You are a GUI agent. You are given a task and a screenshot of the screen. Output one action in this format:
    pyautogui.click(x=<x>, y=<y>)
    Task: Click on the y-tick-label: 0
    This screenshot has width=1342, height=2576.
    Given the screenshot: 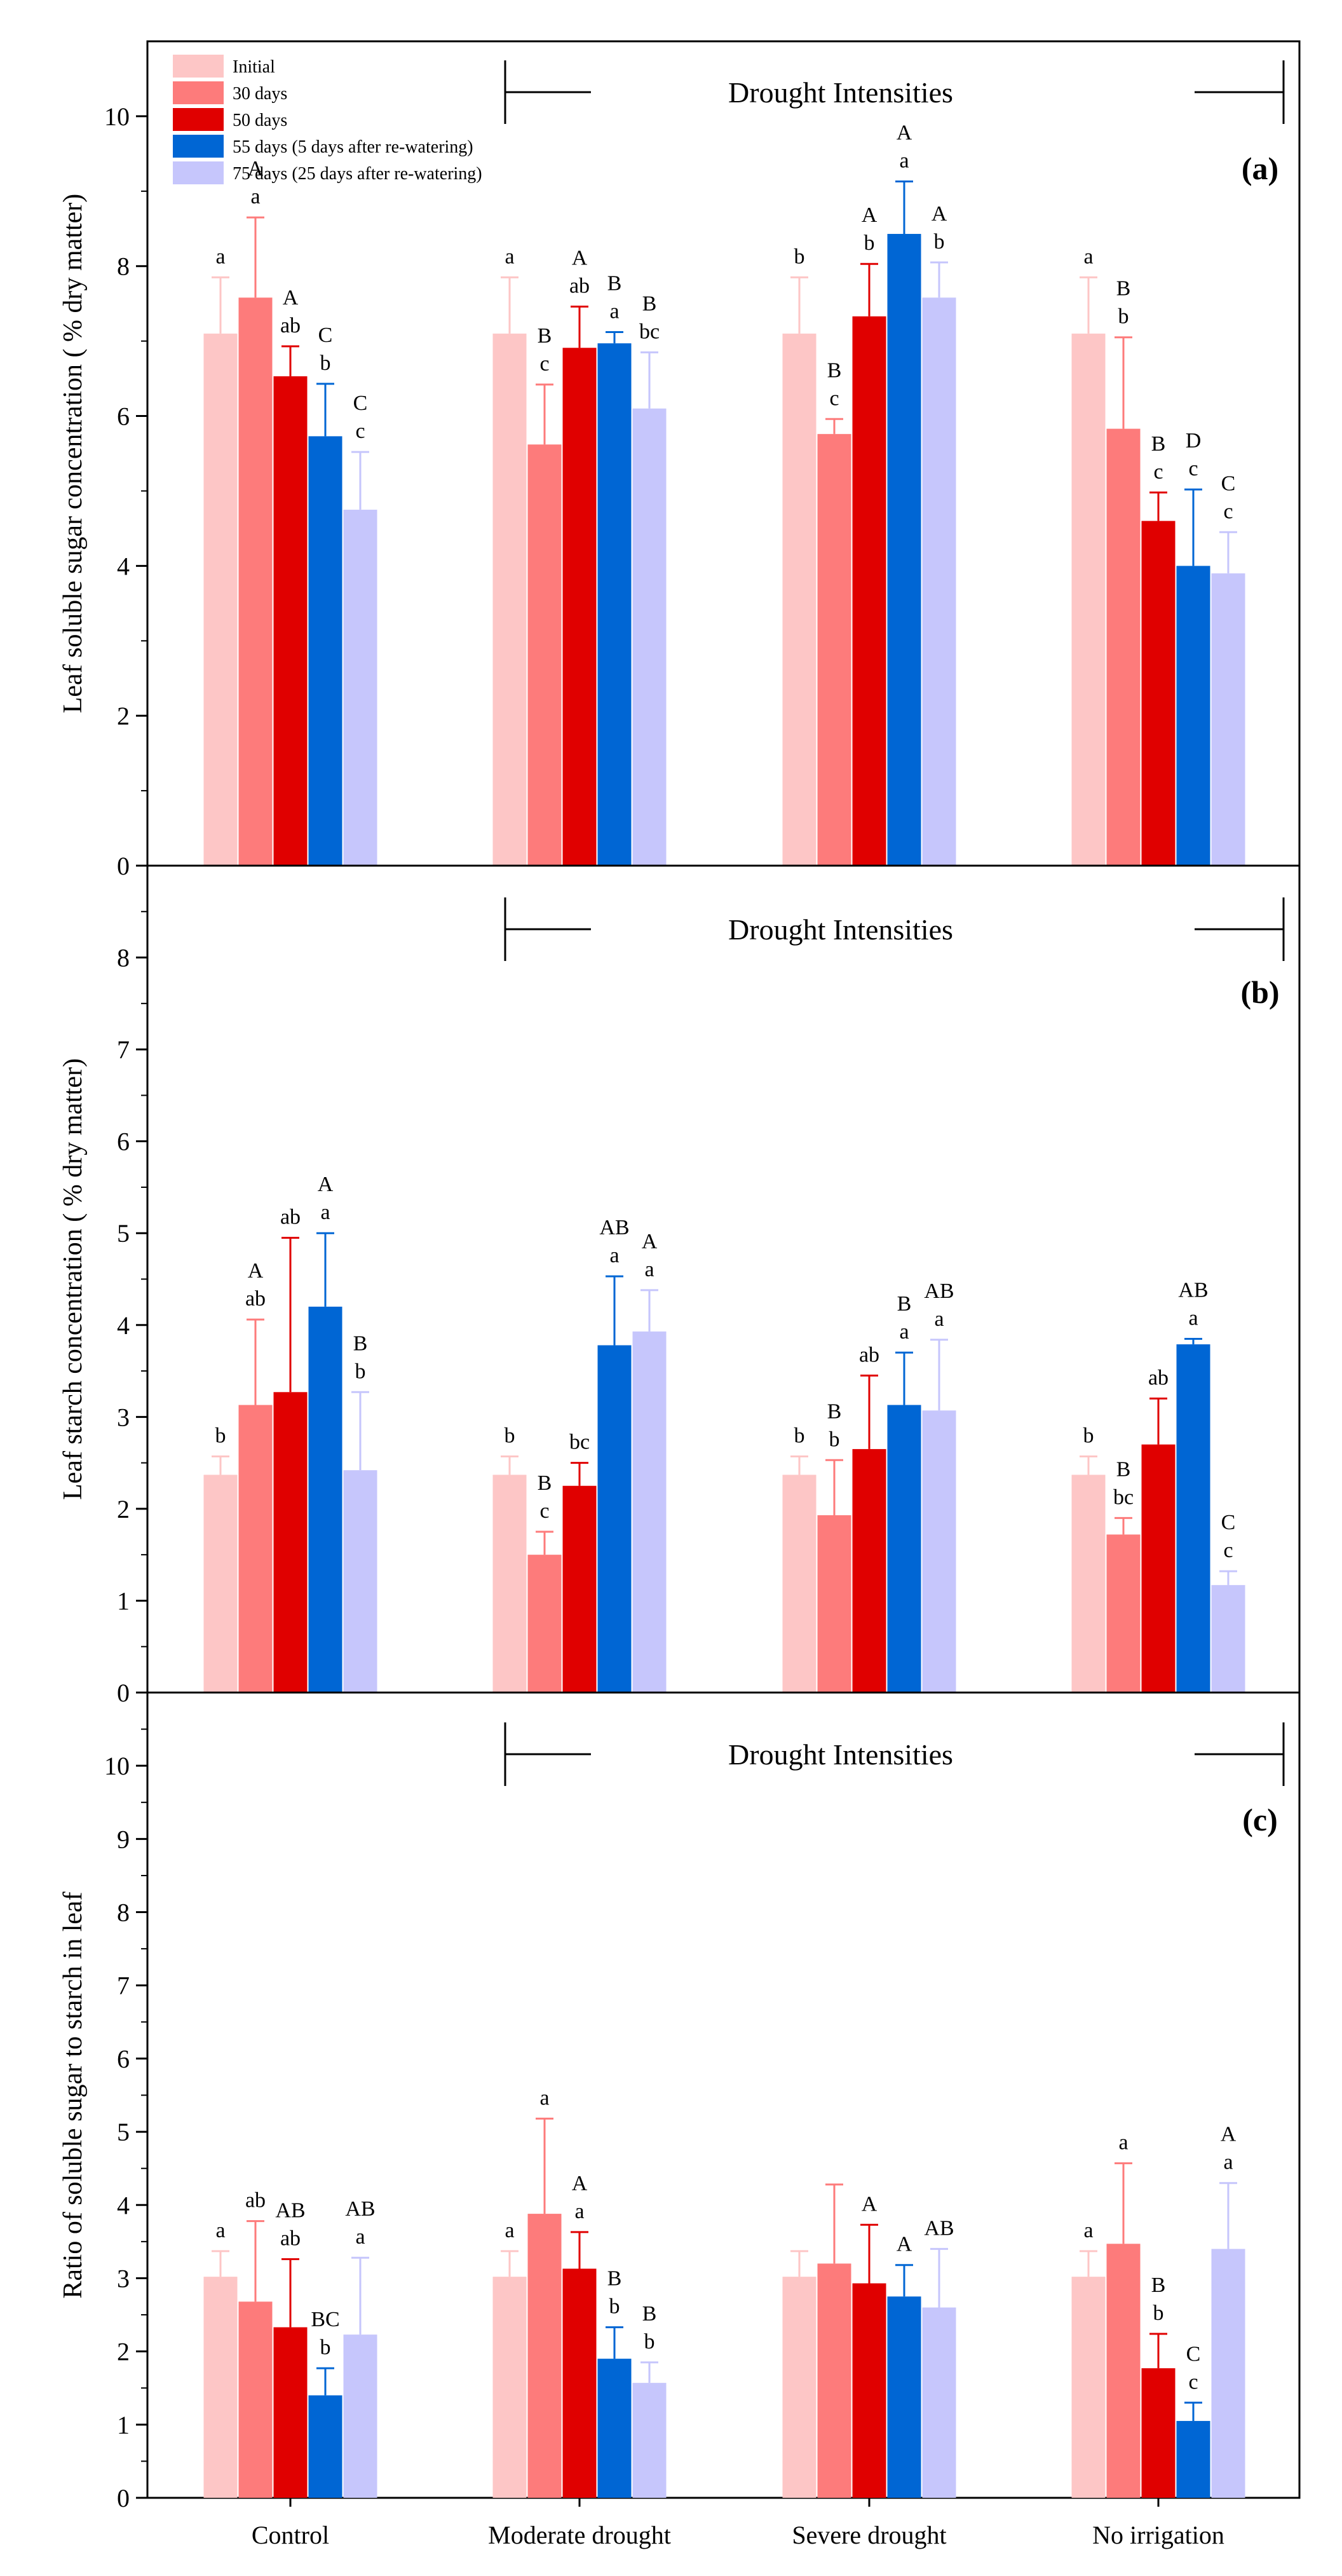 What is the action you would take?
    pyautogui.click(x=123, y=2498)
    